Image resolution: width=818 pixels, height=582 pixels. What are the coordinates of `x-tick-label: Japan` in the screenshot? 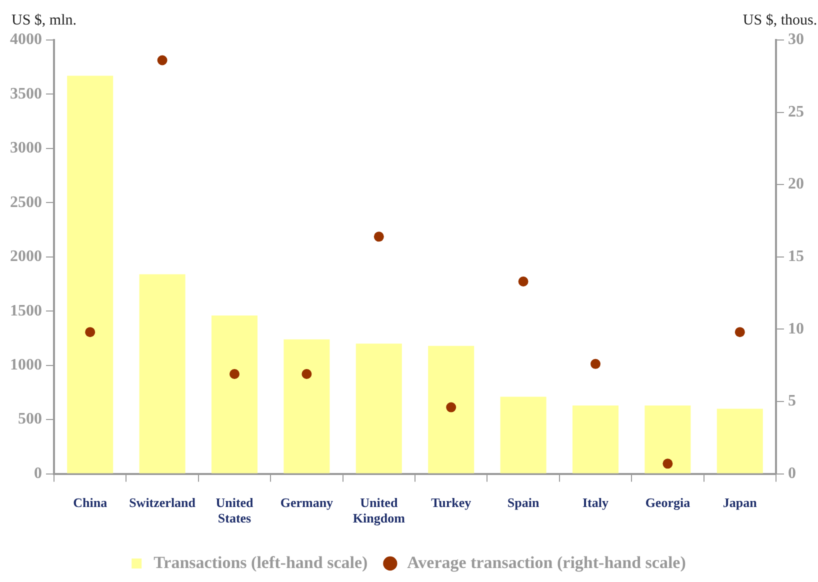 It's located at (740, 502).